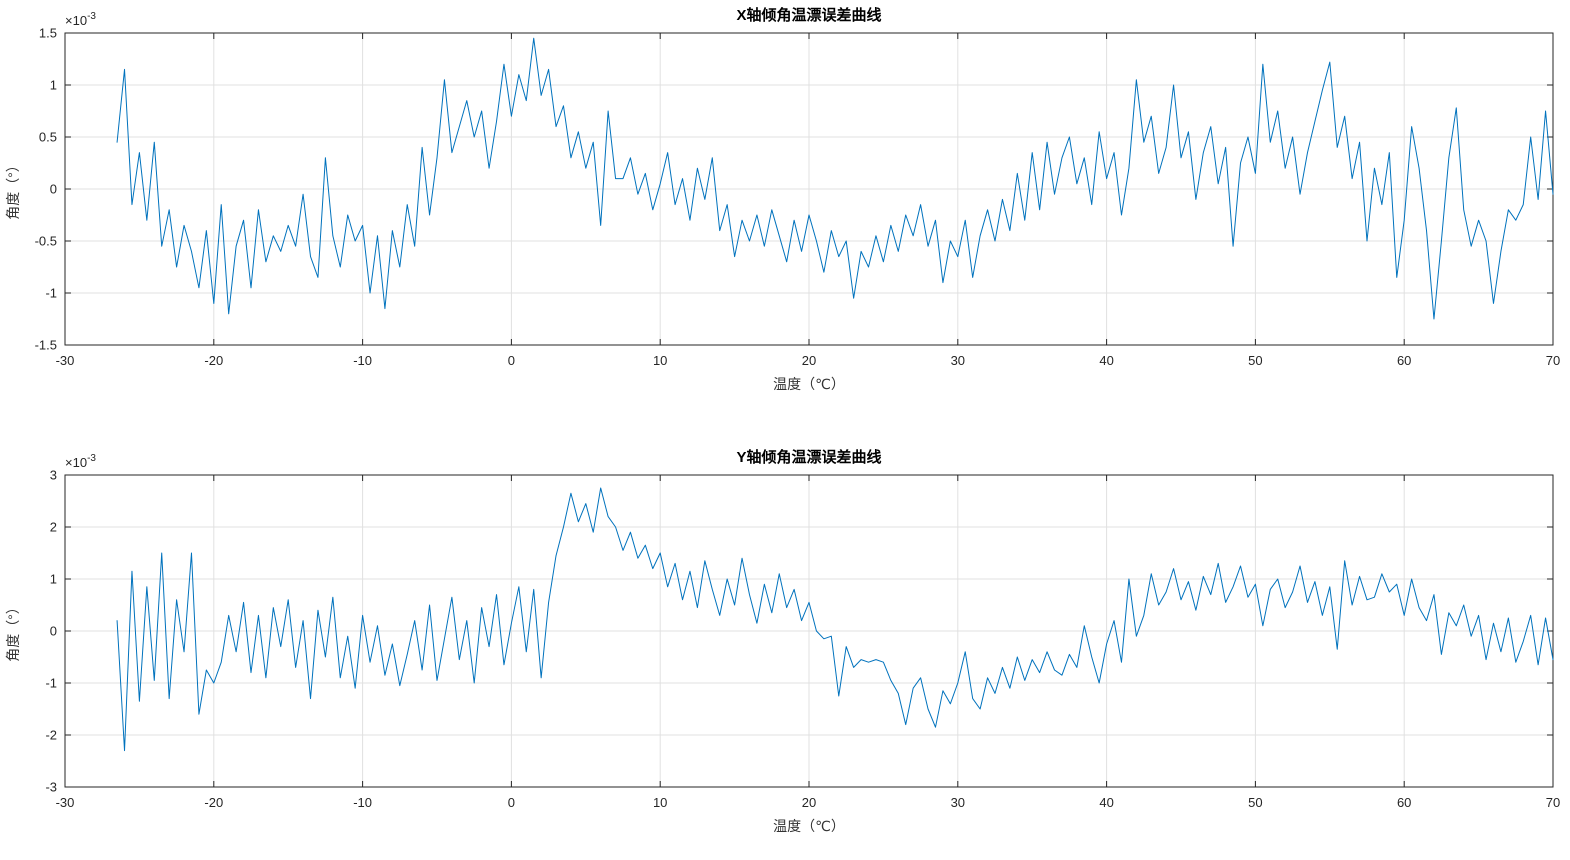 The width and height of the screenshot is (1570, 860). I want to click on y-tick-label: 2, so click(53, 527).